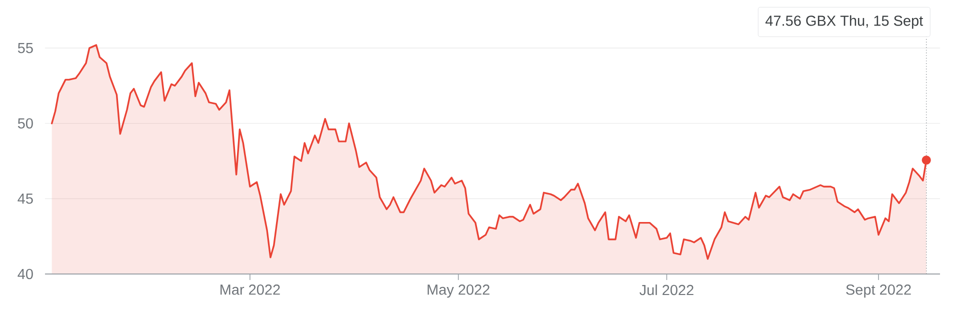 The image size is (958, 320). What do you see at coordinates (25, 274) in the screenshot?
I see `y-tick-label: 40` at bounding box center [25, 274].